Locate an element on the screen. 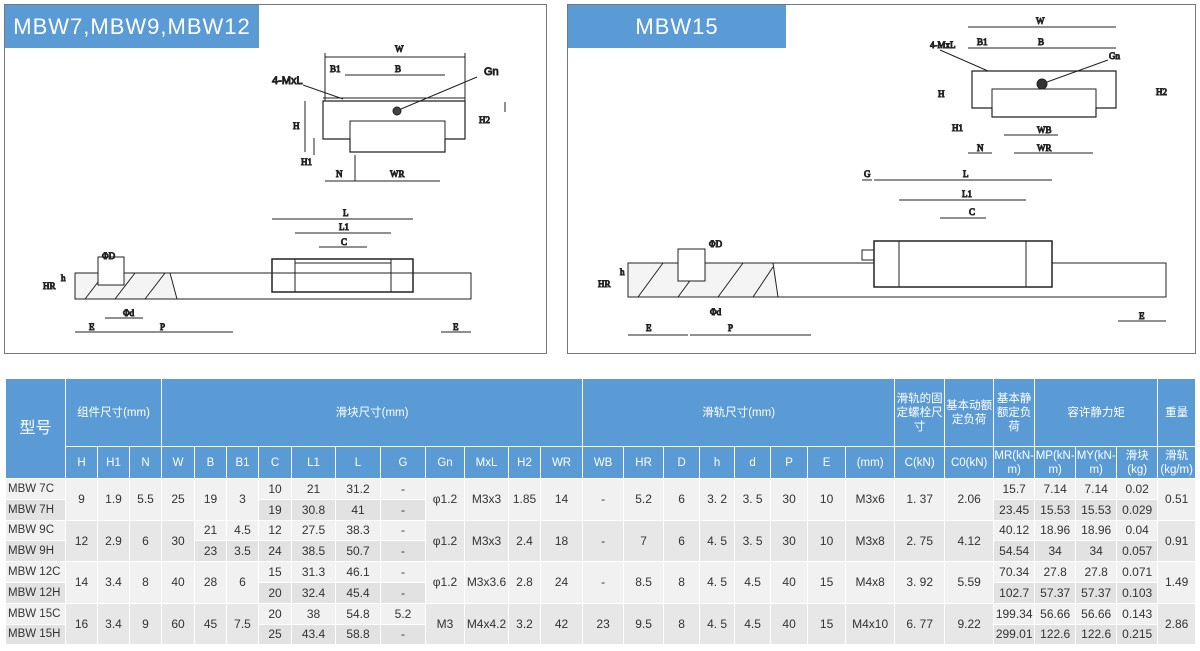  label-HR: HR is located at coordinates (49, 286).